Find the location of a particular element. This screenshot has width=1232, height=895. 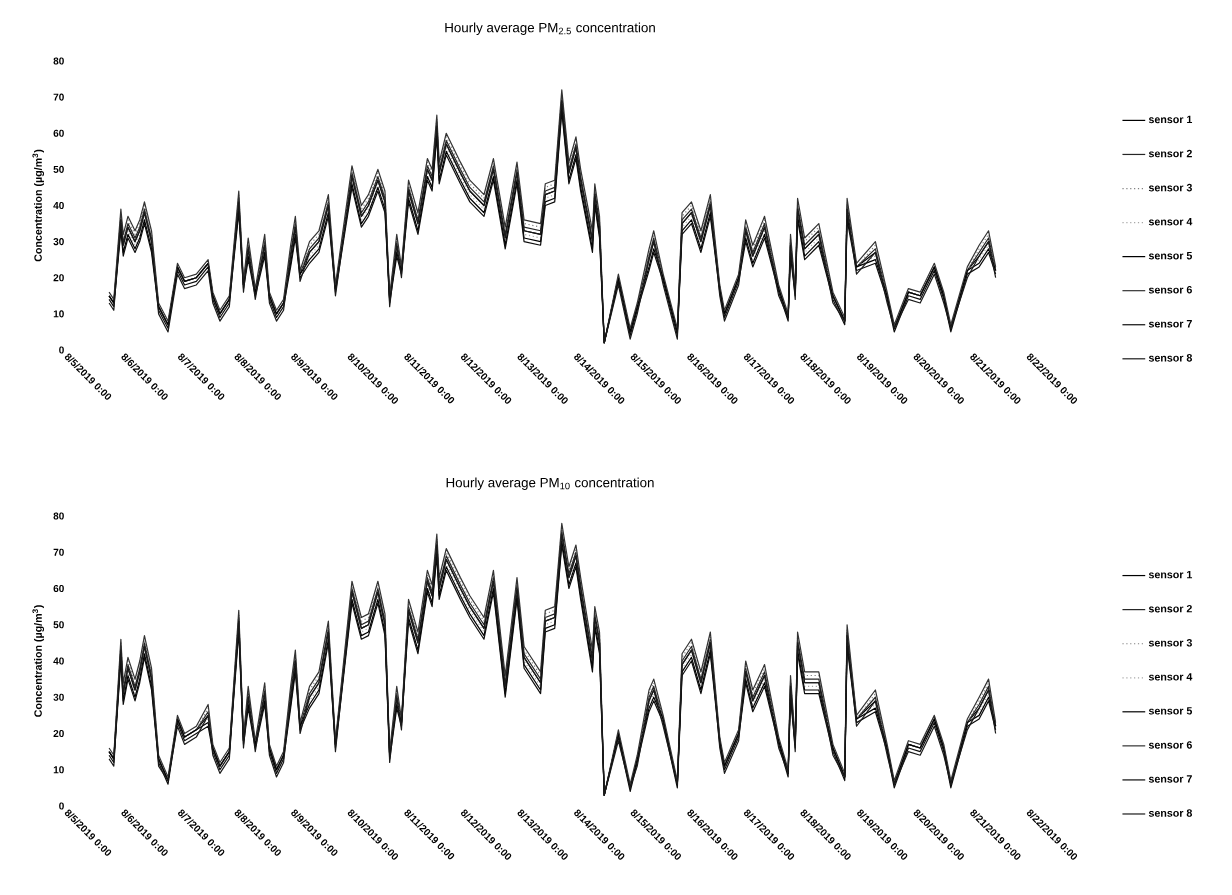

chart-title: Hourly average PM$_{10}$ concentration is located at coordinates (550, 483).